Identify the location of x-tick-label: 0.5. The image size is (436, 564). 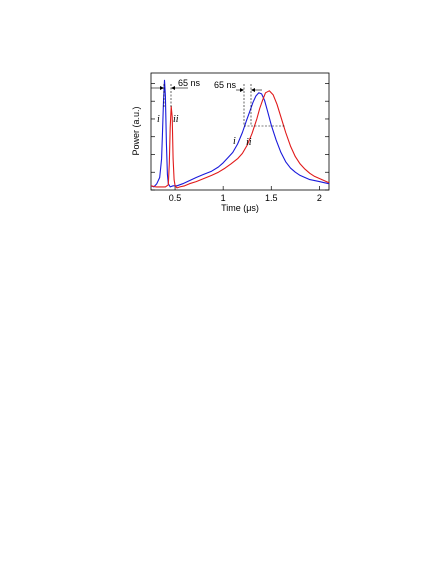
(175, 198).